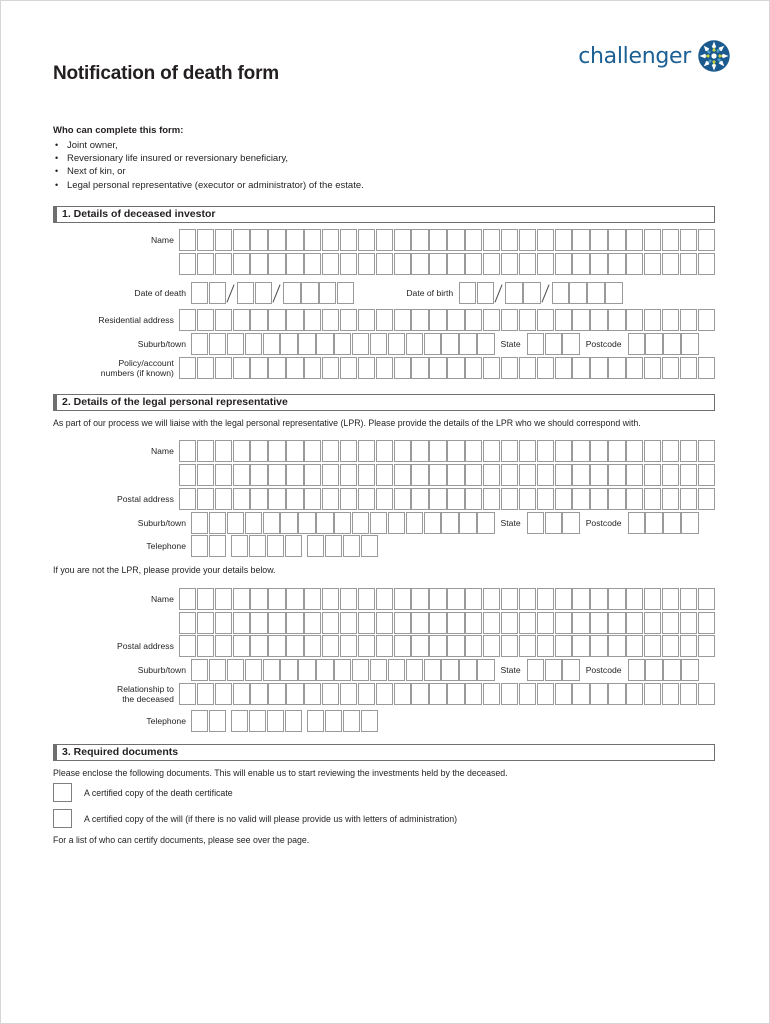 The width and height of the screenshot is (770, 1024). What do you see at coordinates (285, 546) in the screenshot?
I see `input-lpr-telephone` at bounding box center [285, 546].